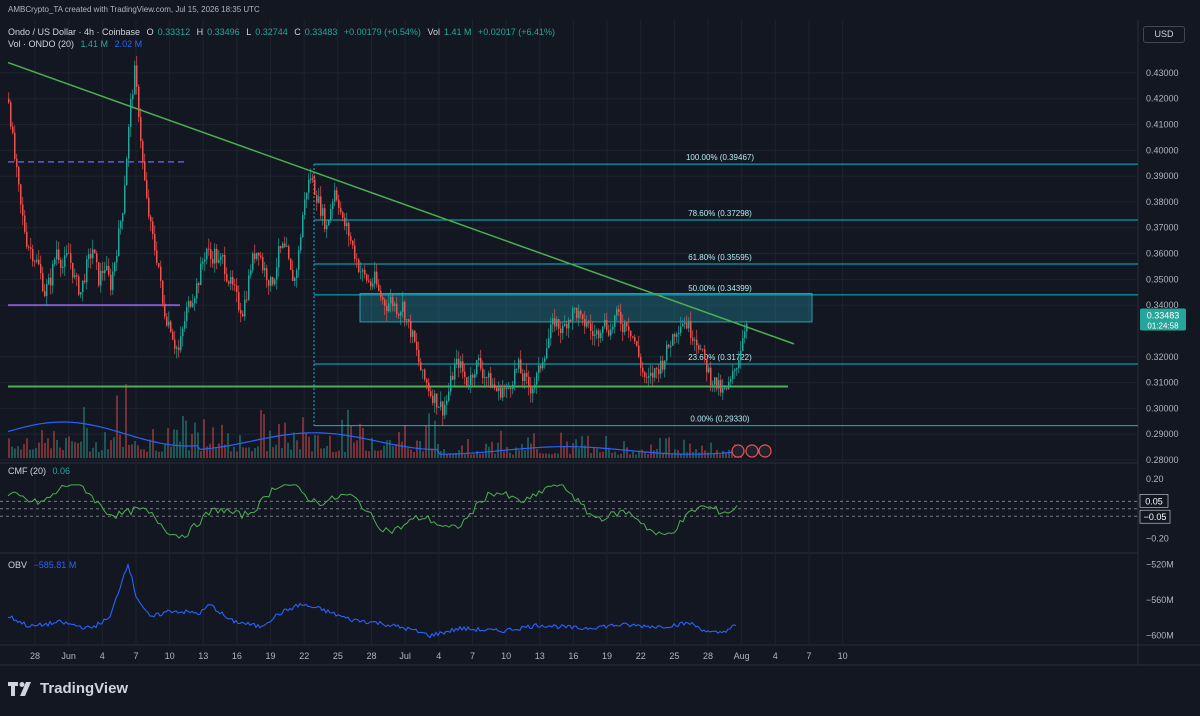  Describe the element at coordinates (1154, 501) in the screenshot. I see `cmf-badge-upper-value: 0.05` at that location.